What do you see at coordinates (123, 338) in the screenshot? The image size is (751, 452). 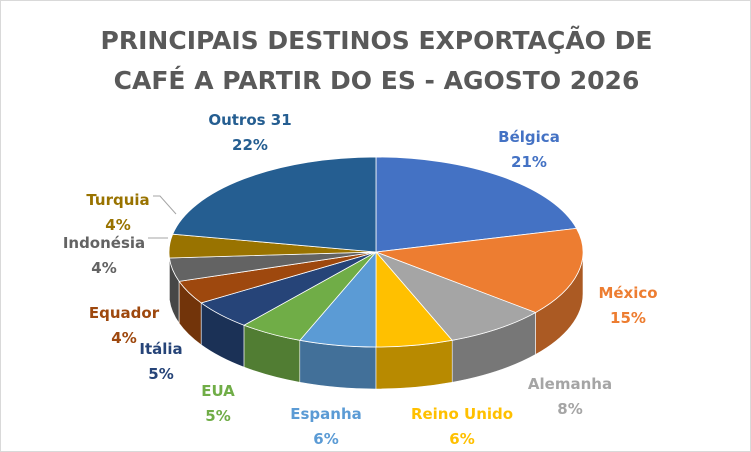 I see `data-label-value-equador: 4%` at bounding box center [123, 338].